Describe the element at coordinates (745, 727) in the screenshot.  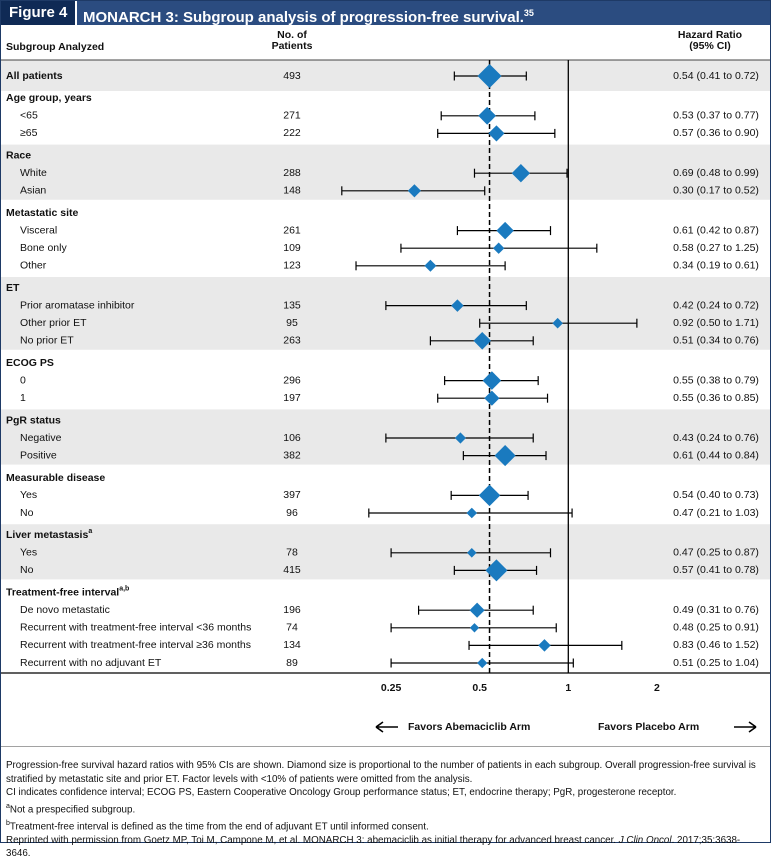
I see `arrow-right` at that location.